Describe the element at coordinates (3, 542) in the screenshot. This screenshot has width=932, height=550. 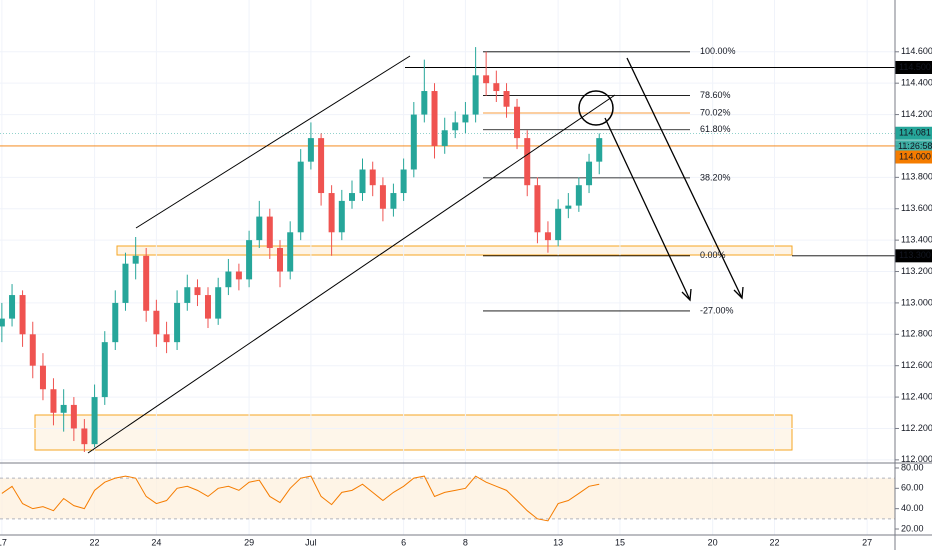
I see `x-tick-label: 17` at that location.